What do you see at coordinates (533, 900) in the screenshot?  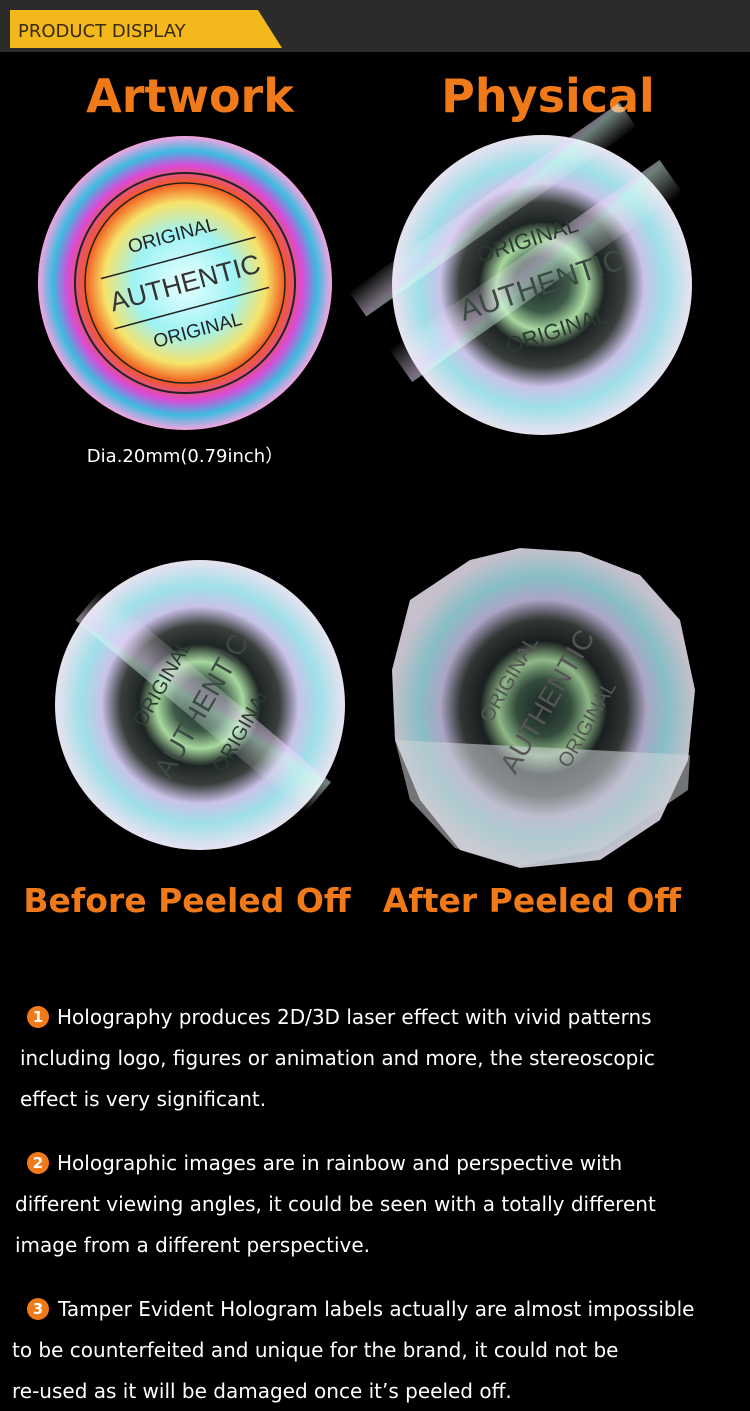 I see `after-title: After Peeled Off` at bounding box center [533, 900].